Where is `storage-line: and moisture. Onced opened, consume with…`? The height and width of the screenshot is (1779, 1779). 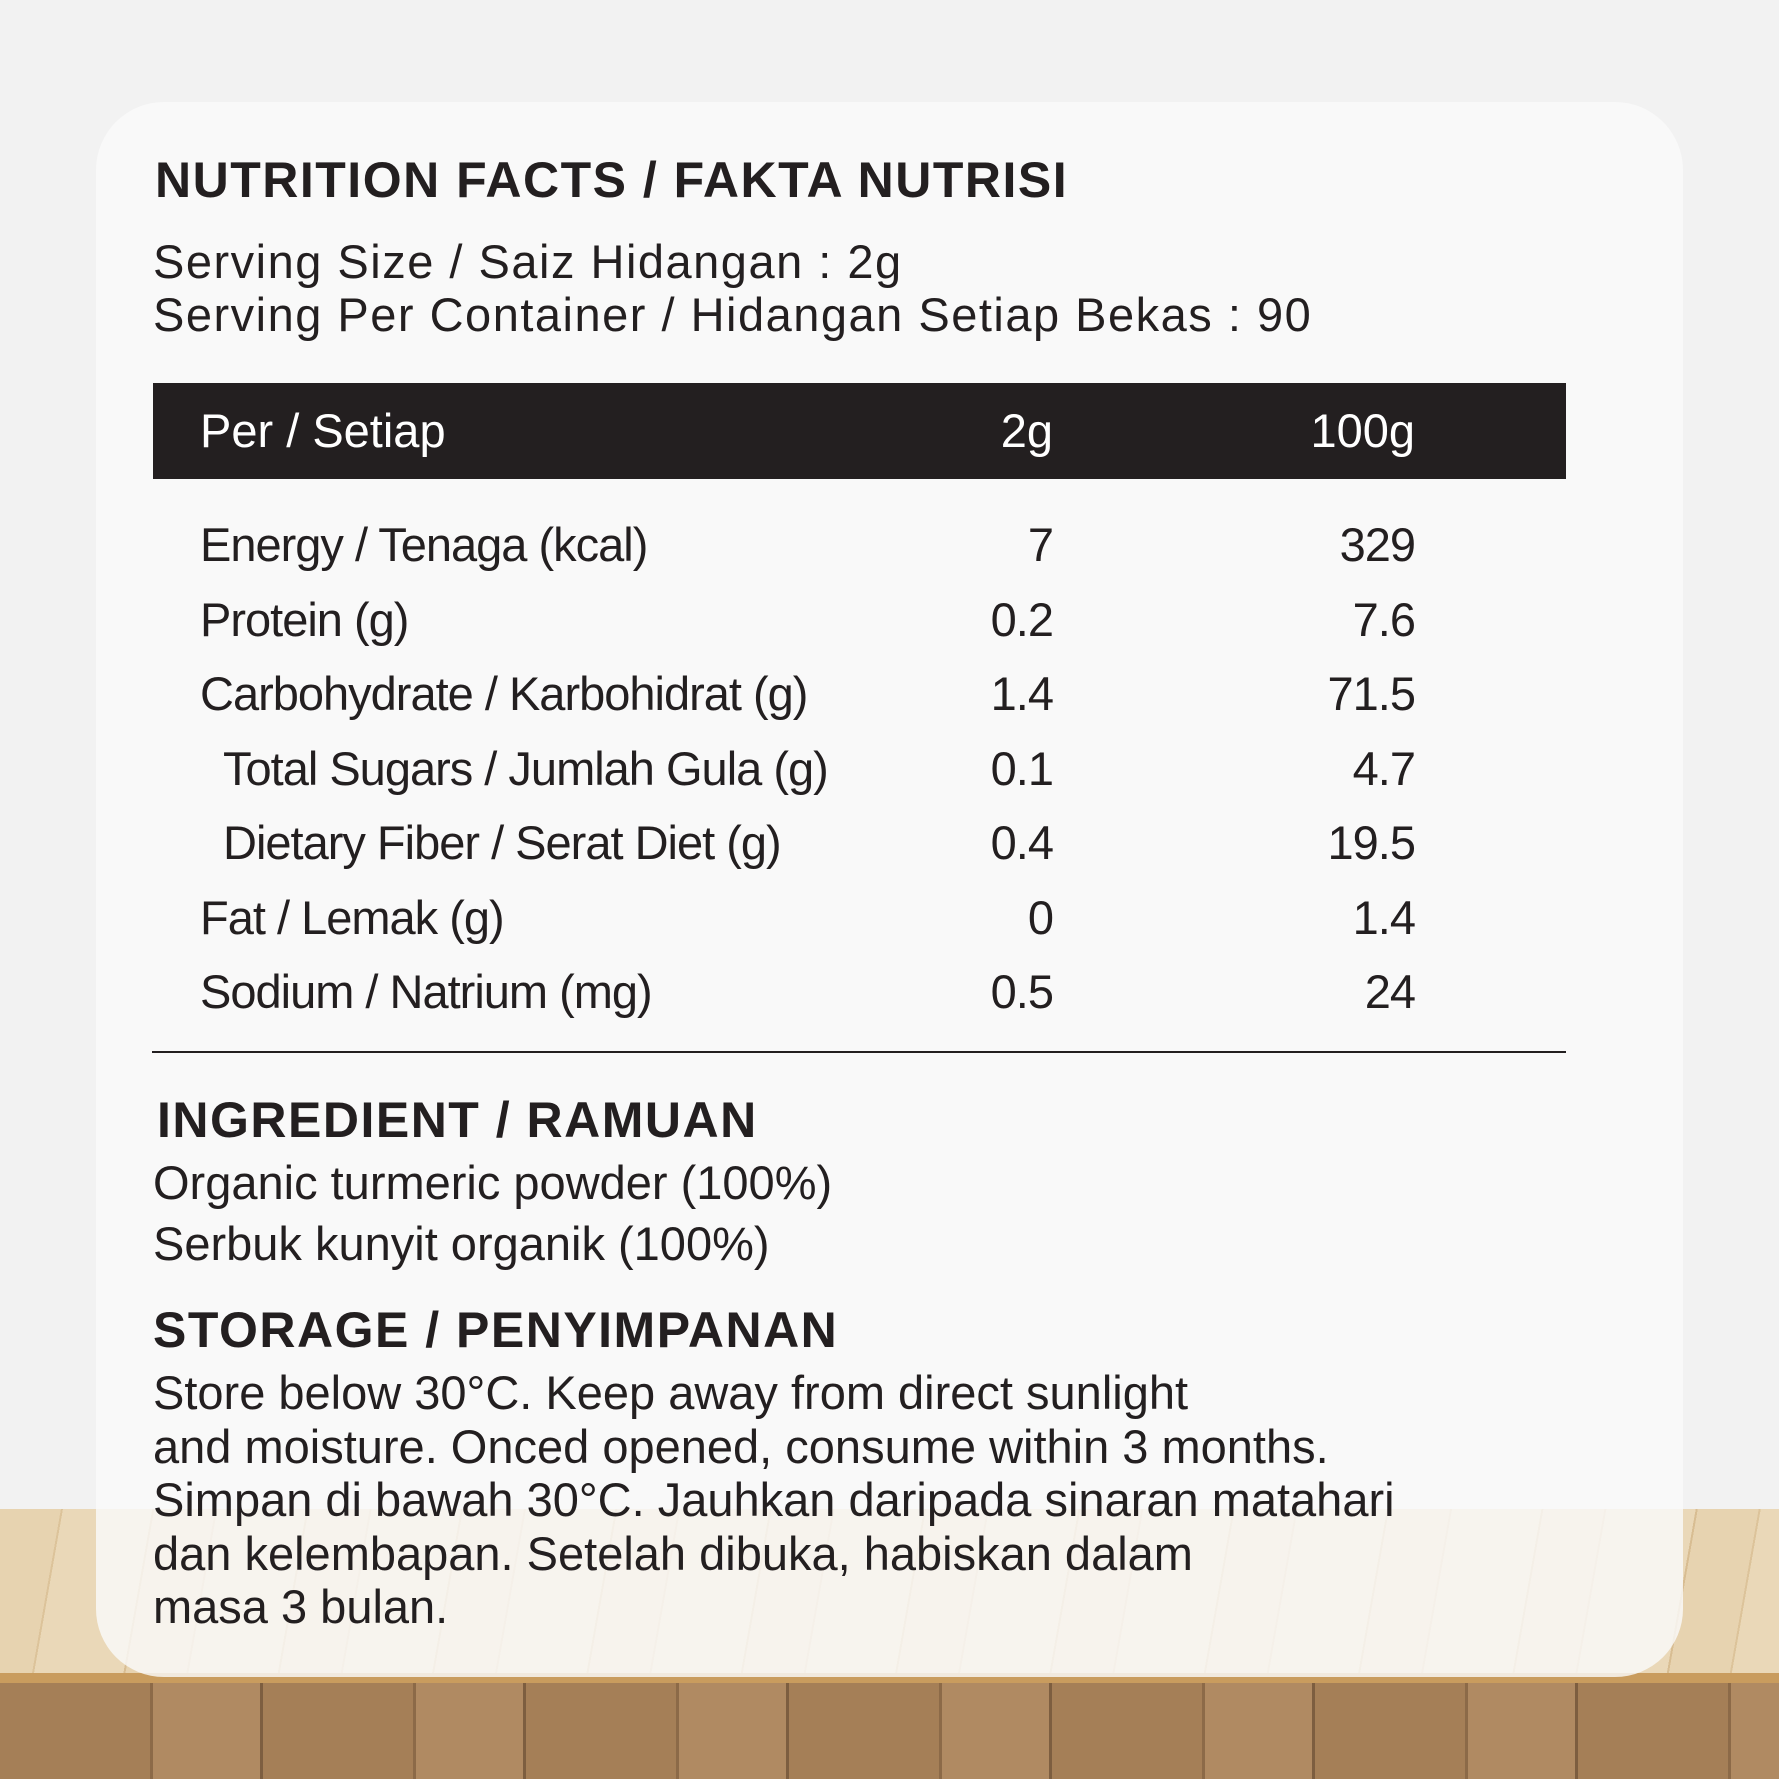 storage-line: and moisture. Onced opened, consume with… is located at coordinates (741, 1446).